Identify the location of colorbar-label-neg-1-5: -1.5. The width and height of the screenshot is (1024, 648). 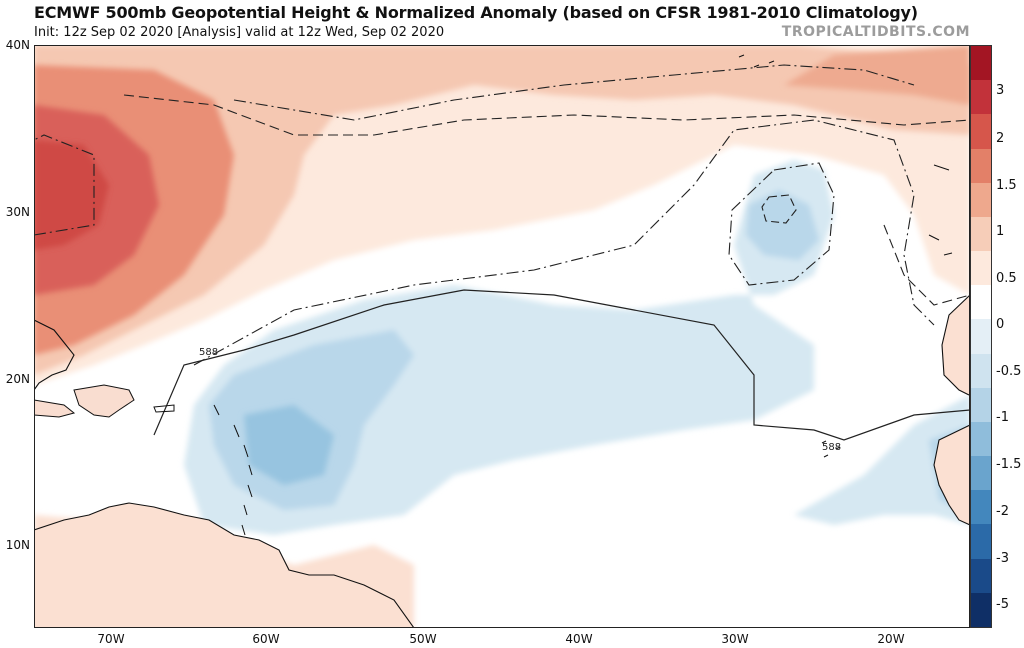
(1009, 464).